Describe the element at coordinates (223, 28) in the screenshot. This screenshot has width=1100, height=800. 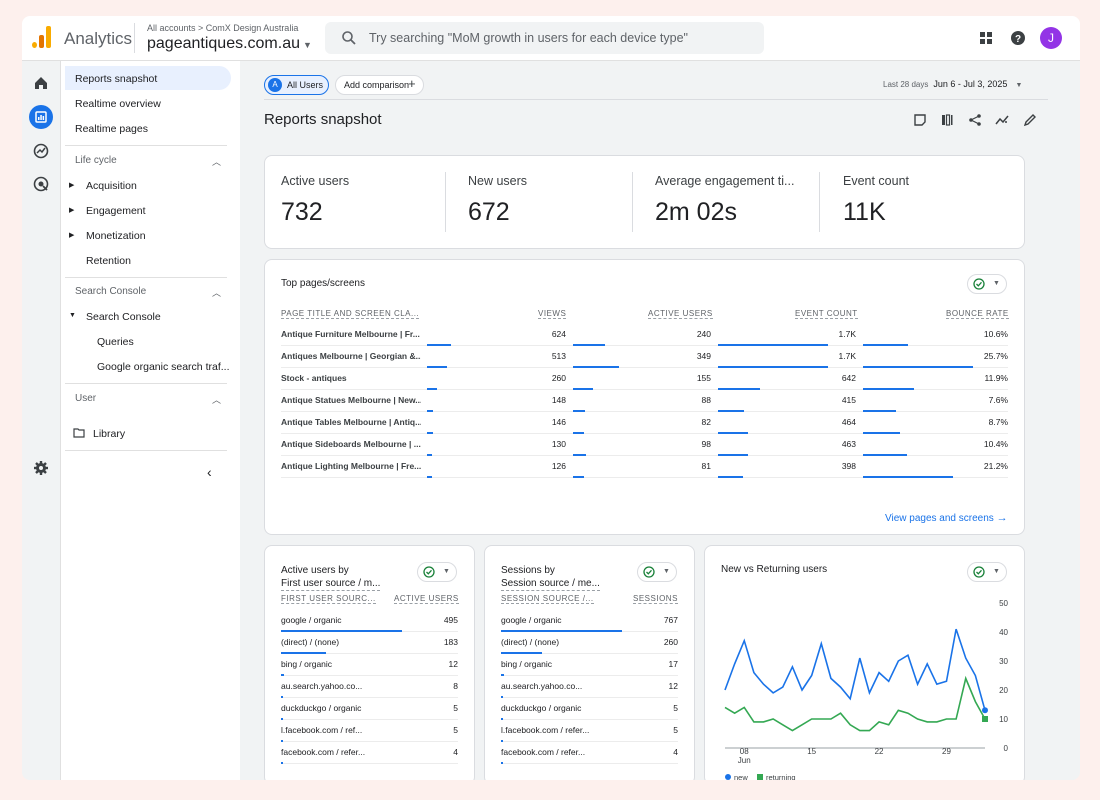
I see `breadcrumb: All accounts > ComX Design Australia` at that location.